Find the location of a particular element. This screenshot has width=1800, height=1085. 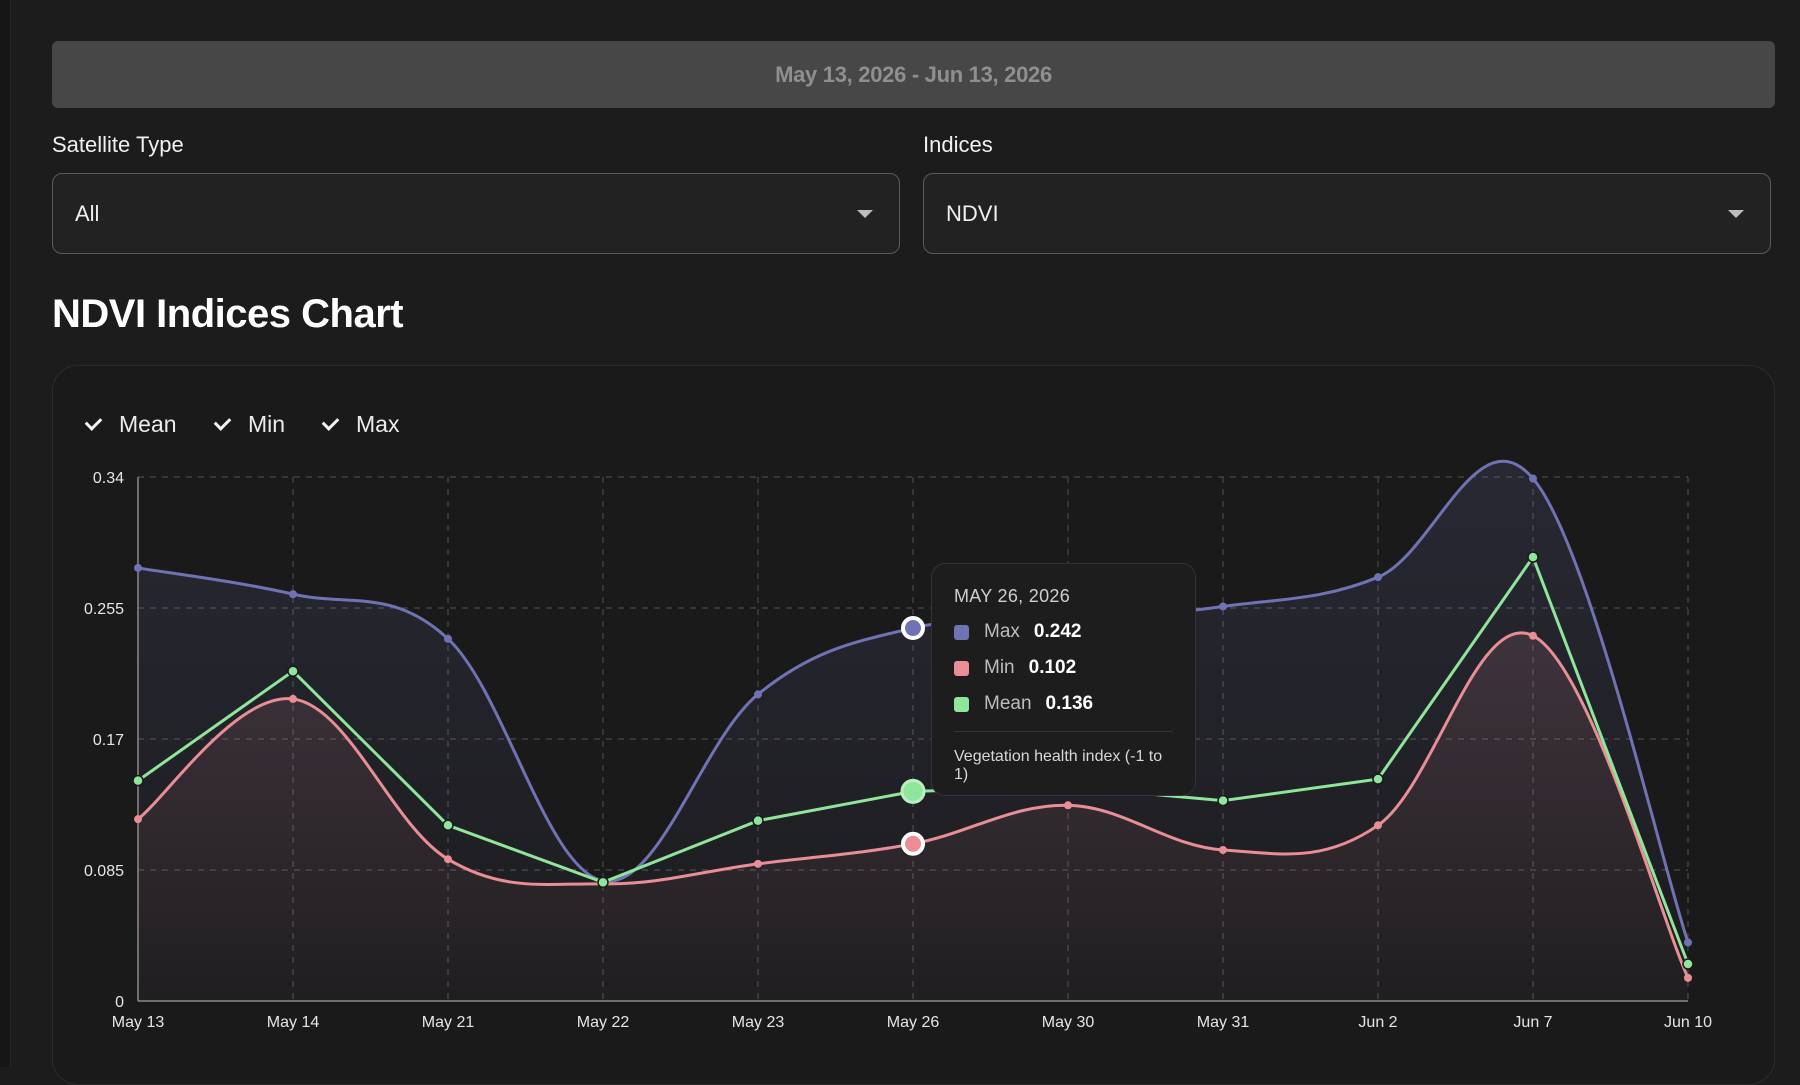

left-panel-edge is located at coordinates (5, 533).